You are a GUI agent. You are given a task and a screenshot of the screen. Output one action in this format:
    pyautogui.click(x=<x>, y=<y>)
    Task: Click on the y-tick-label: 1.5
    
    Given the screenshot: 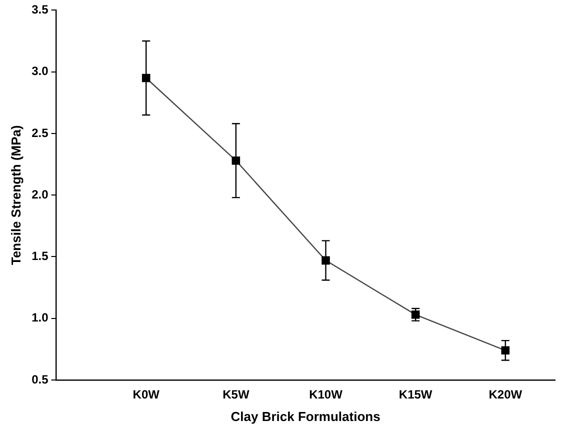 What is the action you would take?
    pyautogui.click(x=40, y=256)
    